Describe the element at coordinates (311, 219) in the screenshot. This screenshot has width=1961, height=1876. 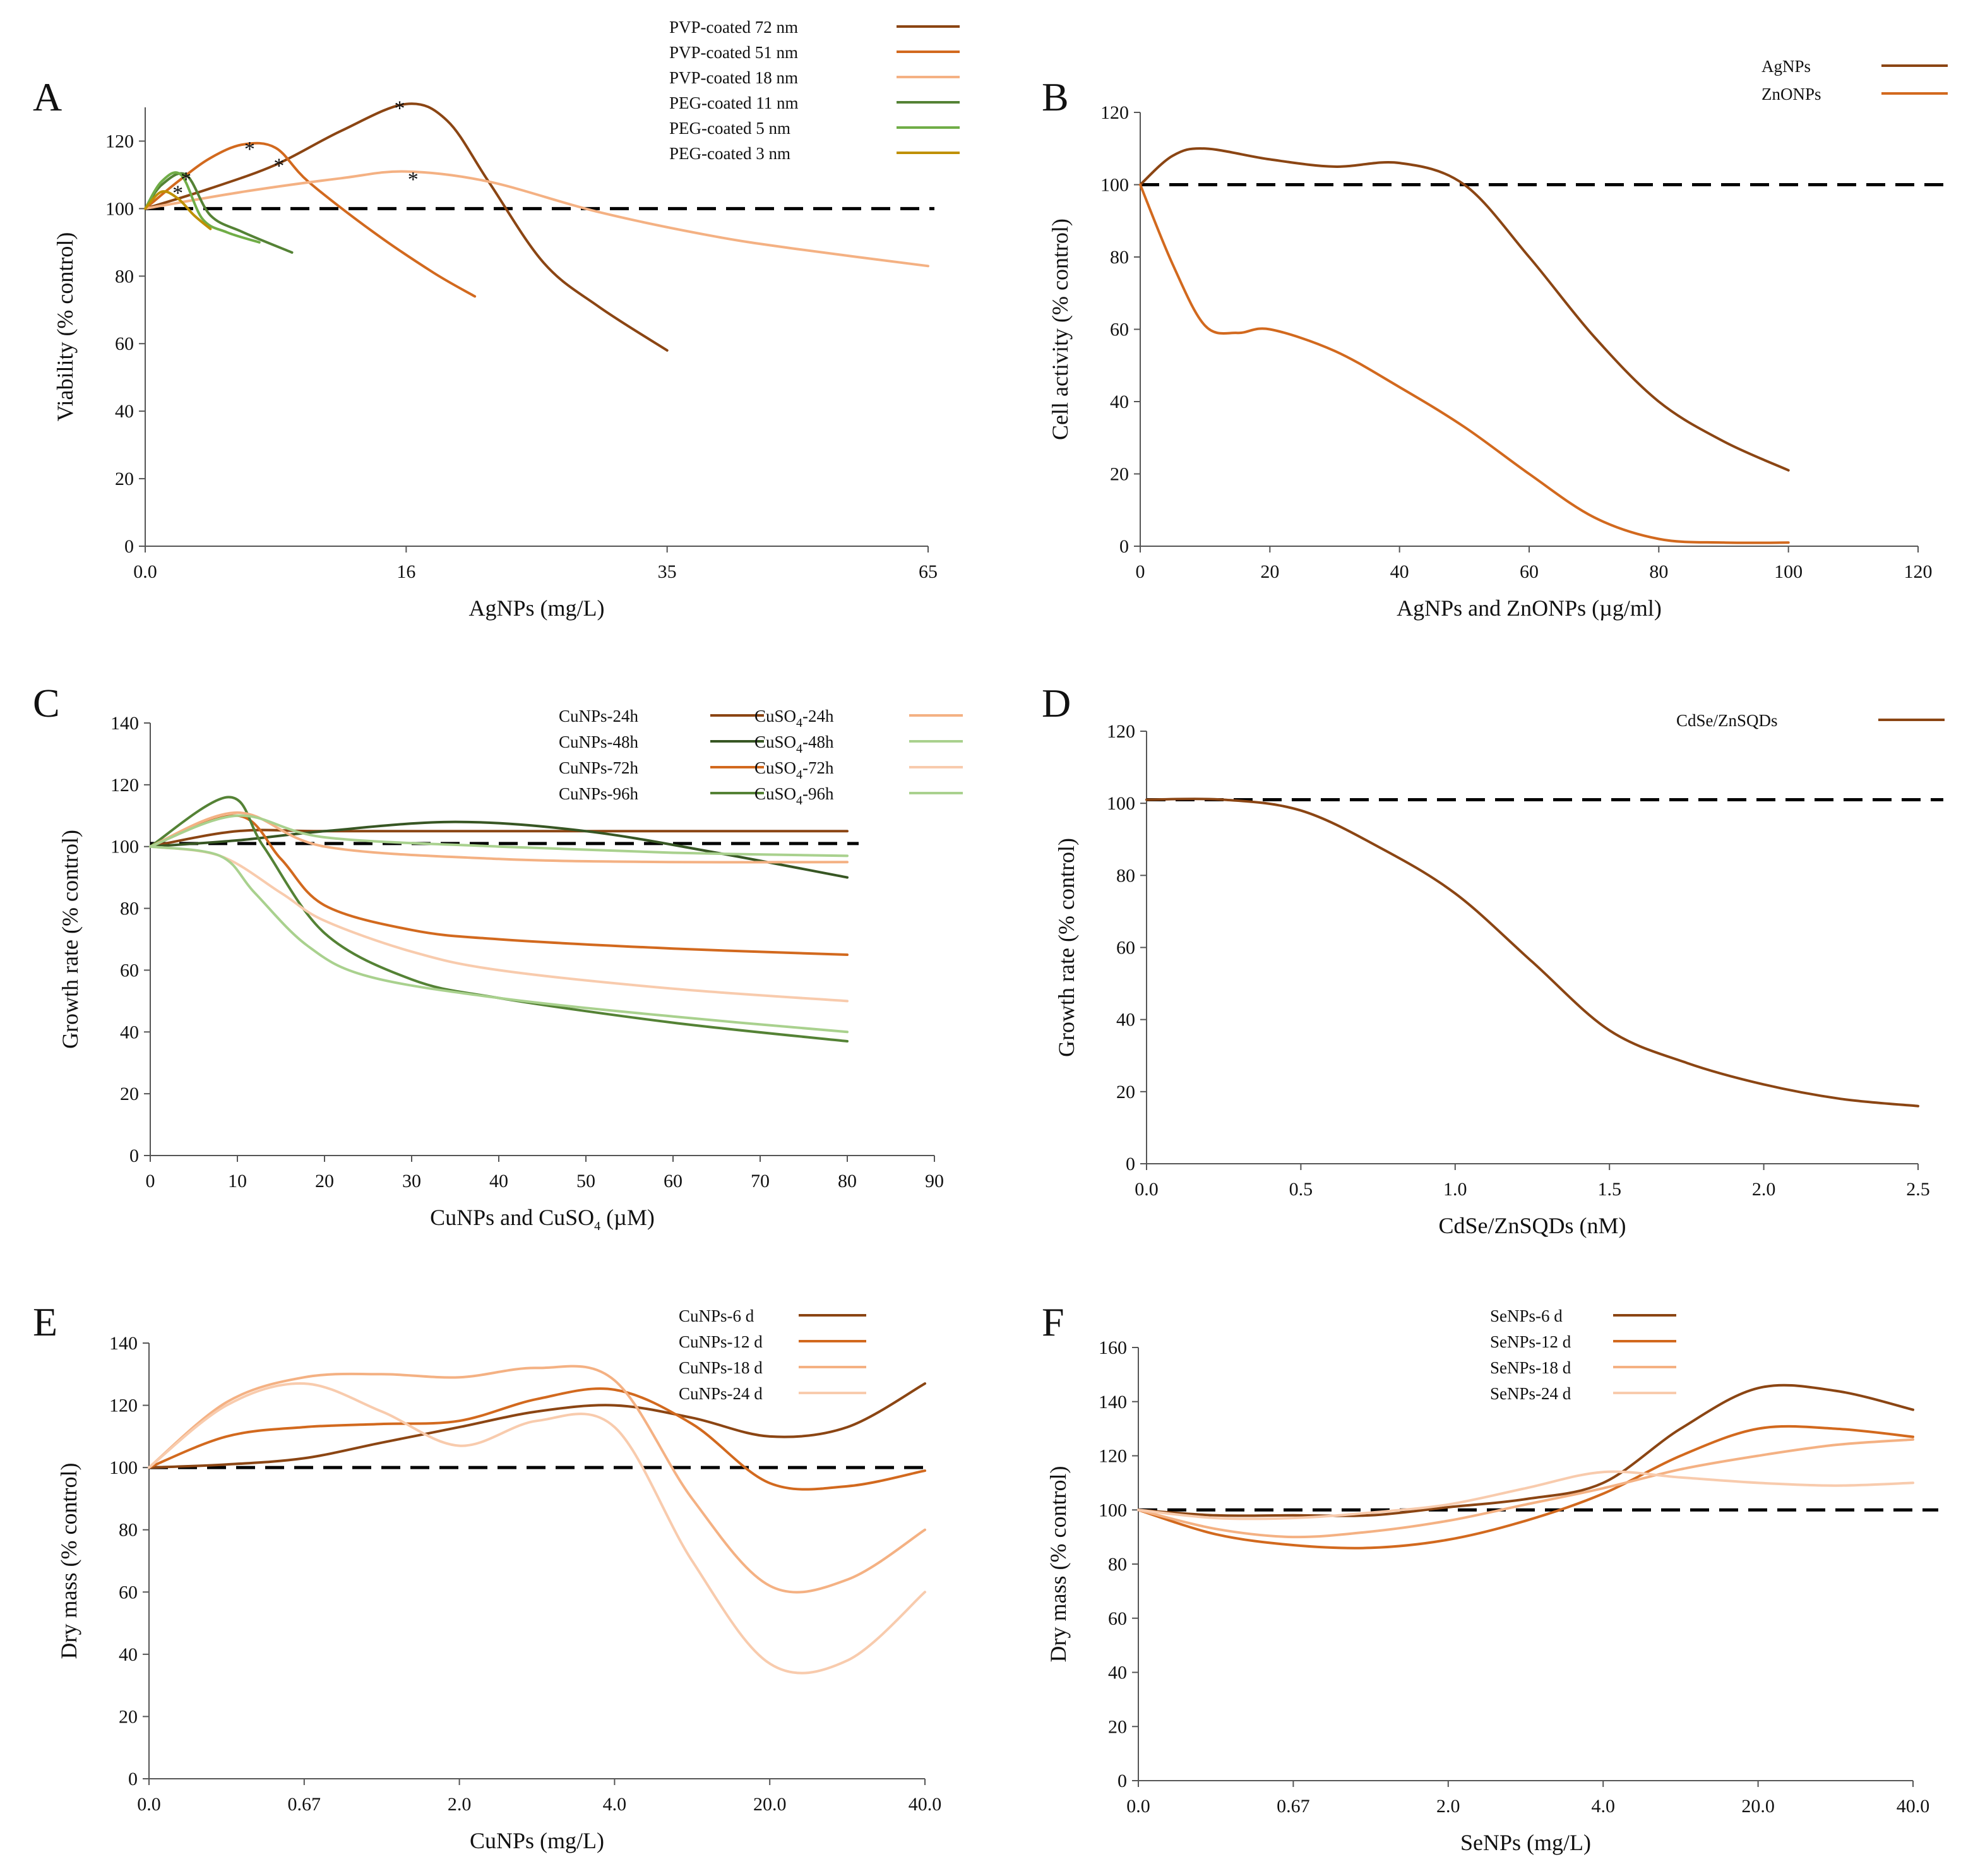
I see `series-line-pvp-coated-51-nm` at that location.